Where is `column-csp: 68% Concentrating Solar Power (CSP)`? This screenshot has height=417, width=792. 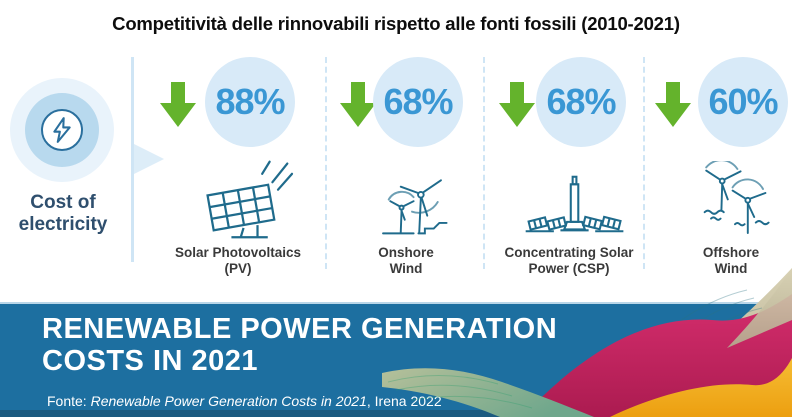
column-csp: 68% Concentrating Solar Power (CSP) is located at coordinates (581, 176).